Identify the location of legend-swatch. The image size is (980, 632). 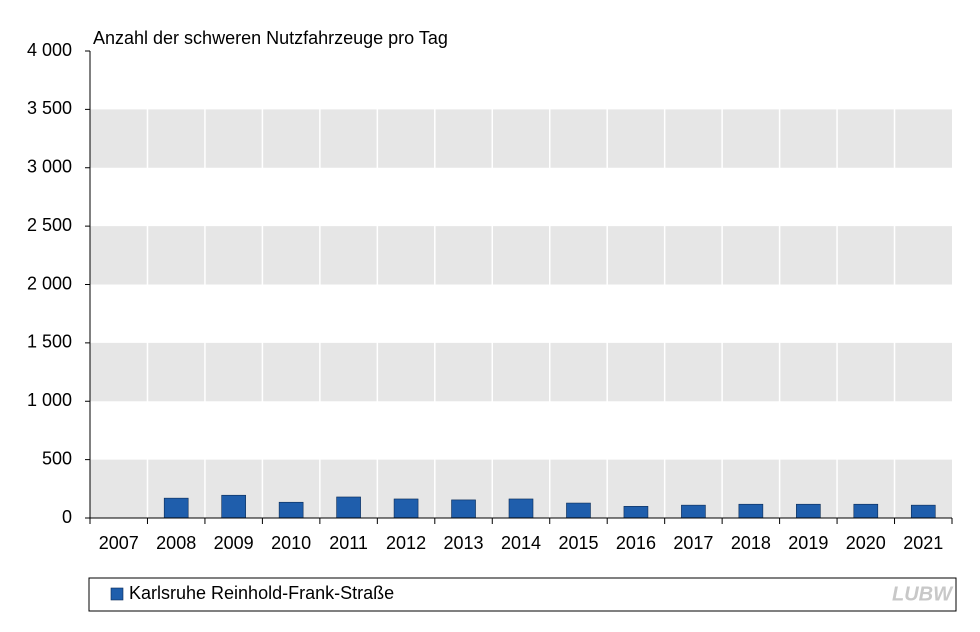
(117, 594).